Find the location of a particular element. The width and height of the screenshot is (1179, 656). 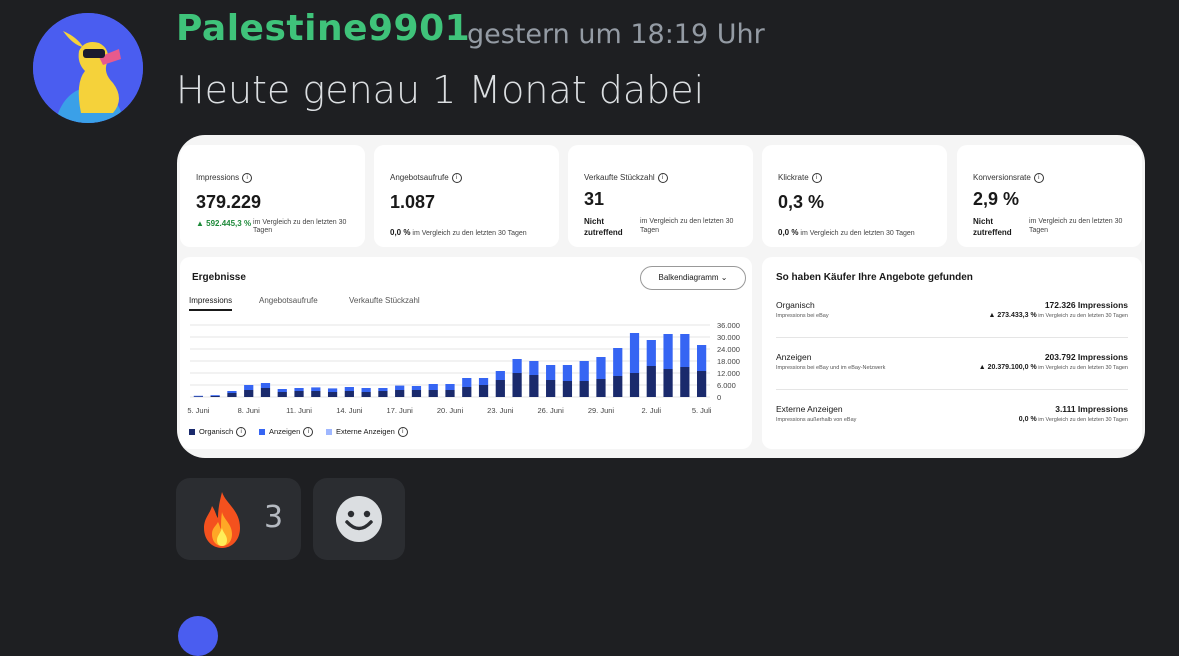

kpi-value: 379.229 is located at coordinates (229, 202).